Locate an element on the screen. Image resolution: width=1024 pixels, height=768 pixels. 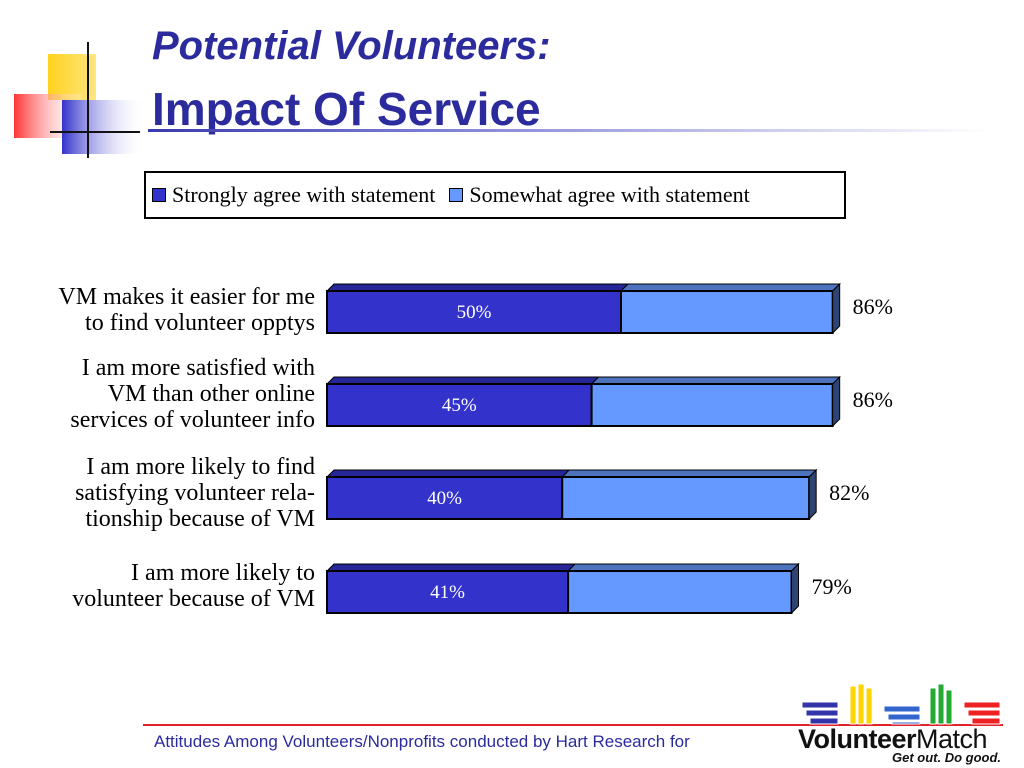
category-label-line: VM makes it easier for me is located at coordinates (186, 297).